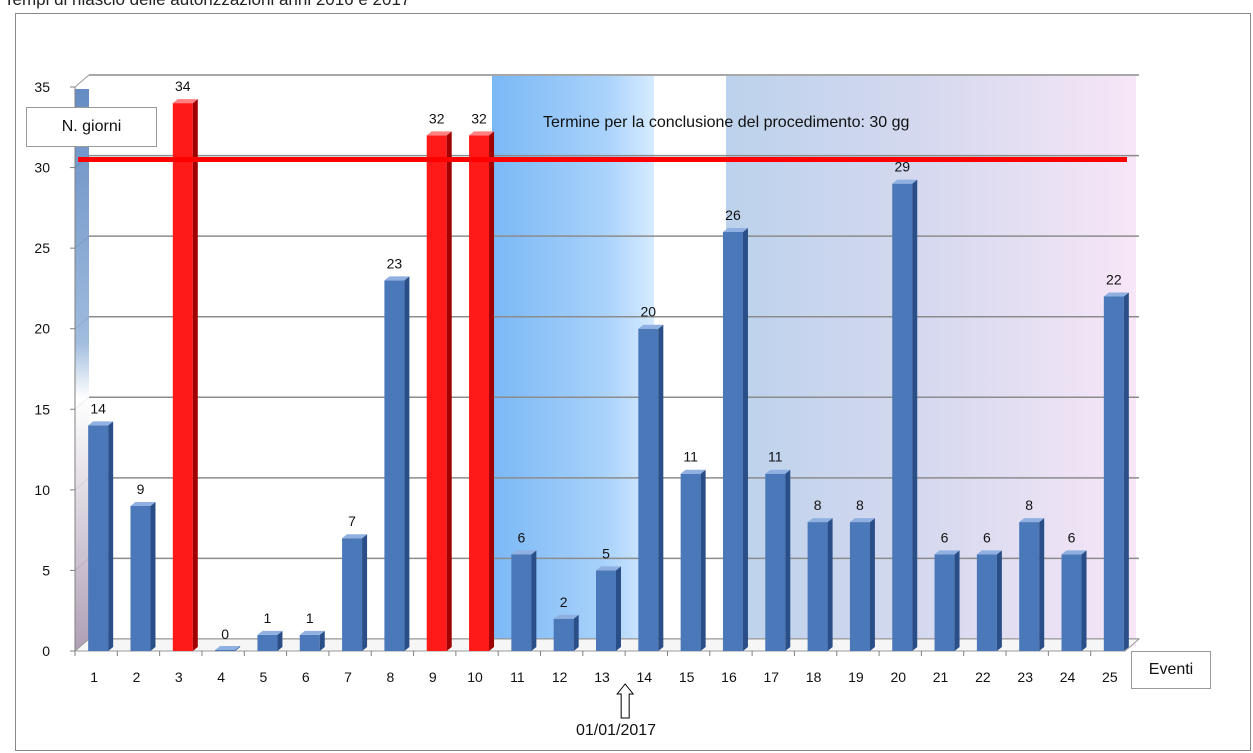 Image resolution: width=1253 pixels, height=753 pixels. Describe the element at coordinates (42, 87) in the screenshot. I see `y-tick-label: 35` at that location.